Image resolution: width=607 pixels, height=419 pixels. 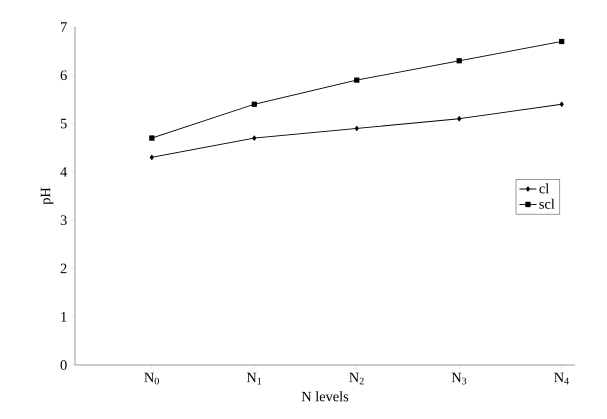 What do you see at coordinates (254, 378) in the screenshot?
I see `x-tick-label: N$_{1}$` at bounding box center [254, 378].